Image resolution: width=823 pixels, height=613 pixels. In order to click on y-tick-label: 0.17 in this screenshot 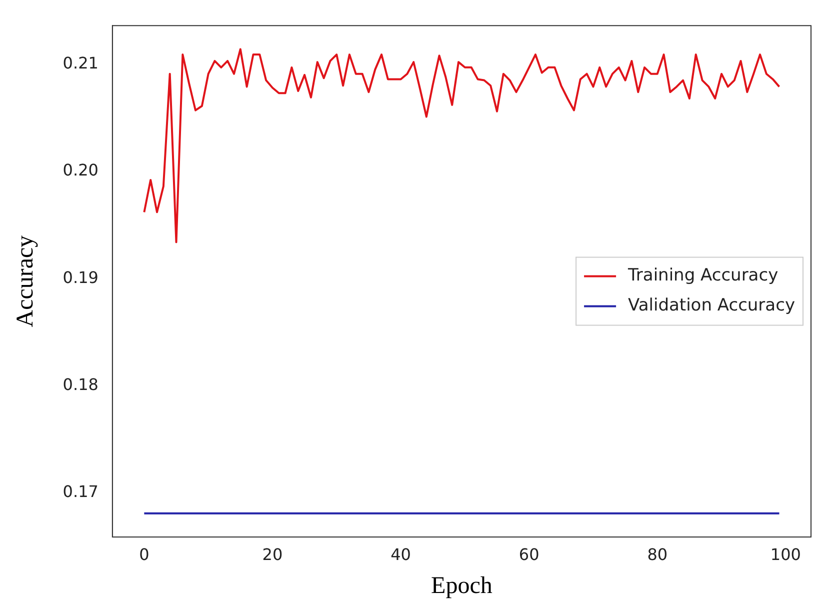, I will do `click(80, 492)`.